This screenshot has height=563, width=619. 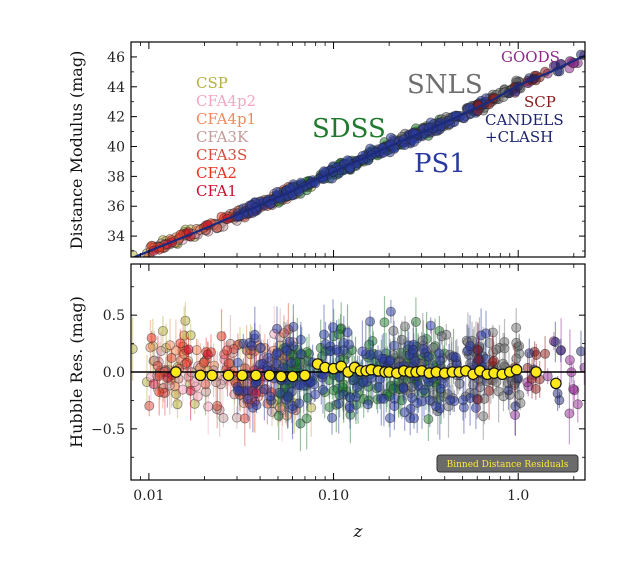 I want to click on legend-box, so click(x=507, y=463).